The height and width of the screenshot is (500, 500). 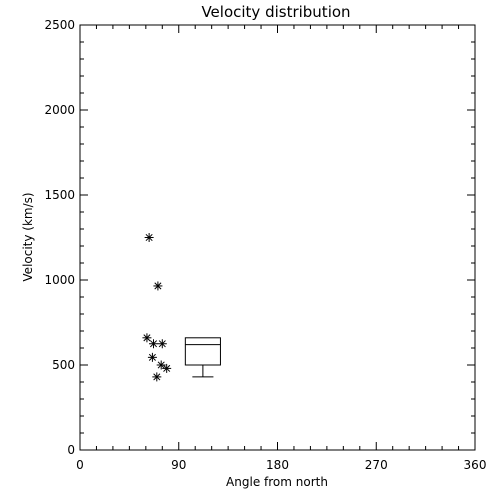 What do you see at coordinates (71, 450) in the screenshot?
I see `y-tick-label: 0` at bounding box center [71, 450].